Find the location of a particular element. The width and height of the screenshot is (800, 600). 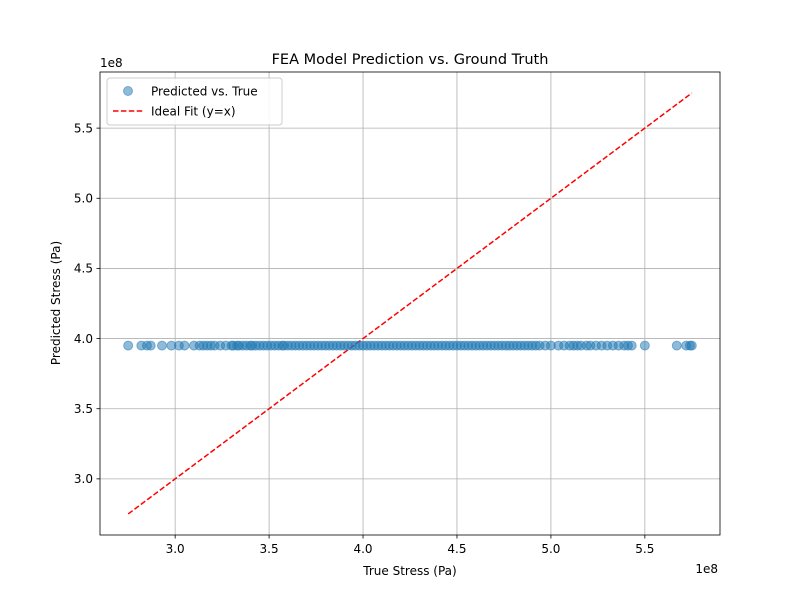

y-axis-offset-label: 1e8 is located at coordinates (111, 63).